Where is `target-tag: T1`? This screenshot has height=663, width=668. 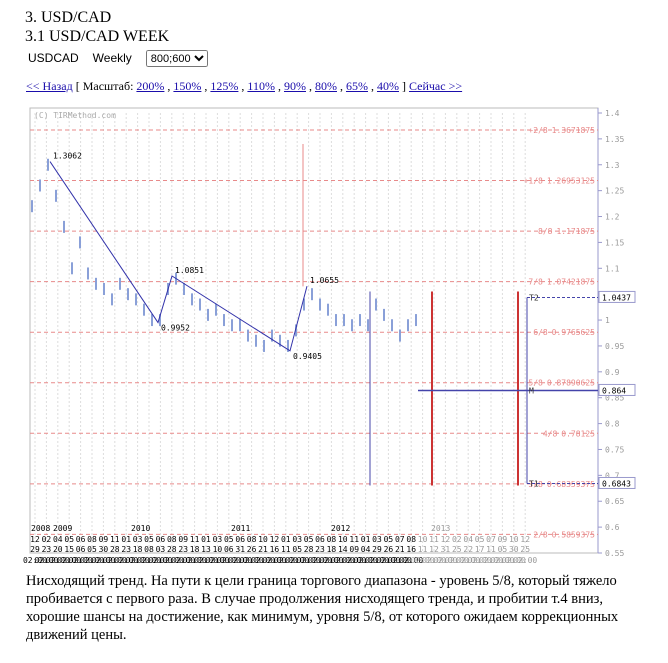 target-tag: T1 is located at coordinates (534, 483).